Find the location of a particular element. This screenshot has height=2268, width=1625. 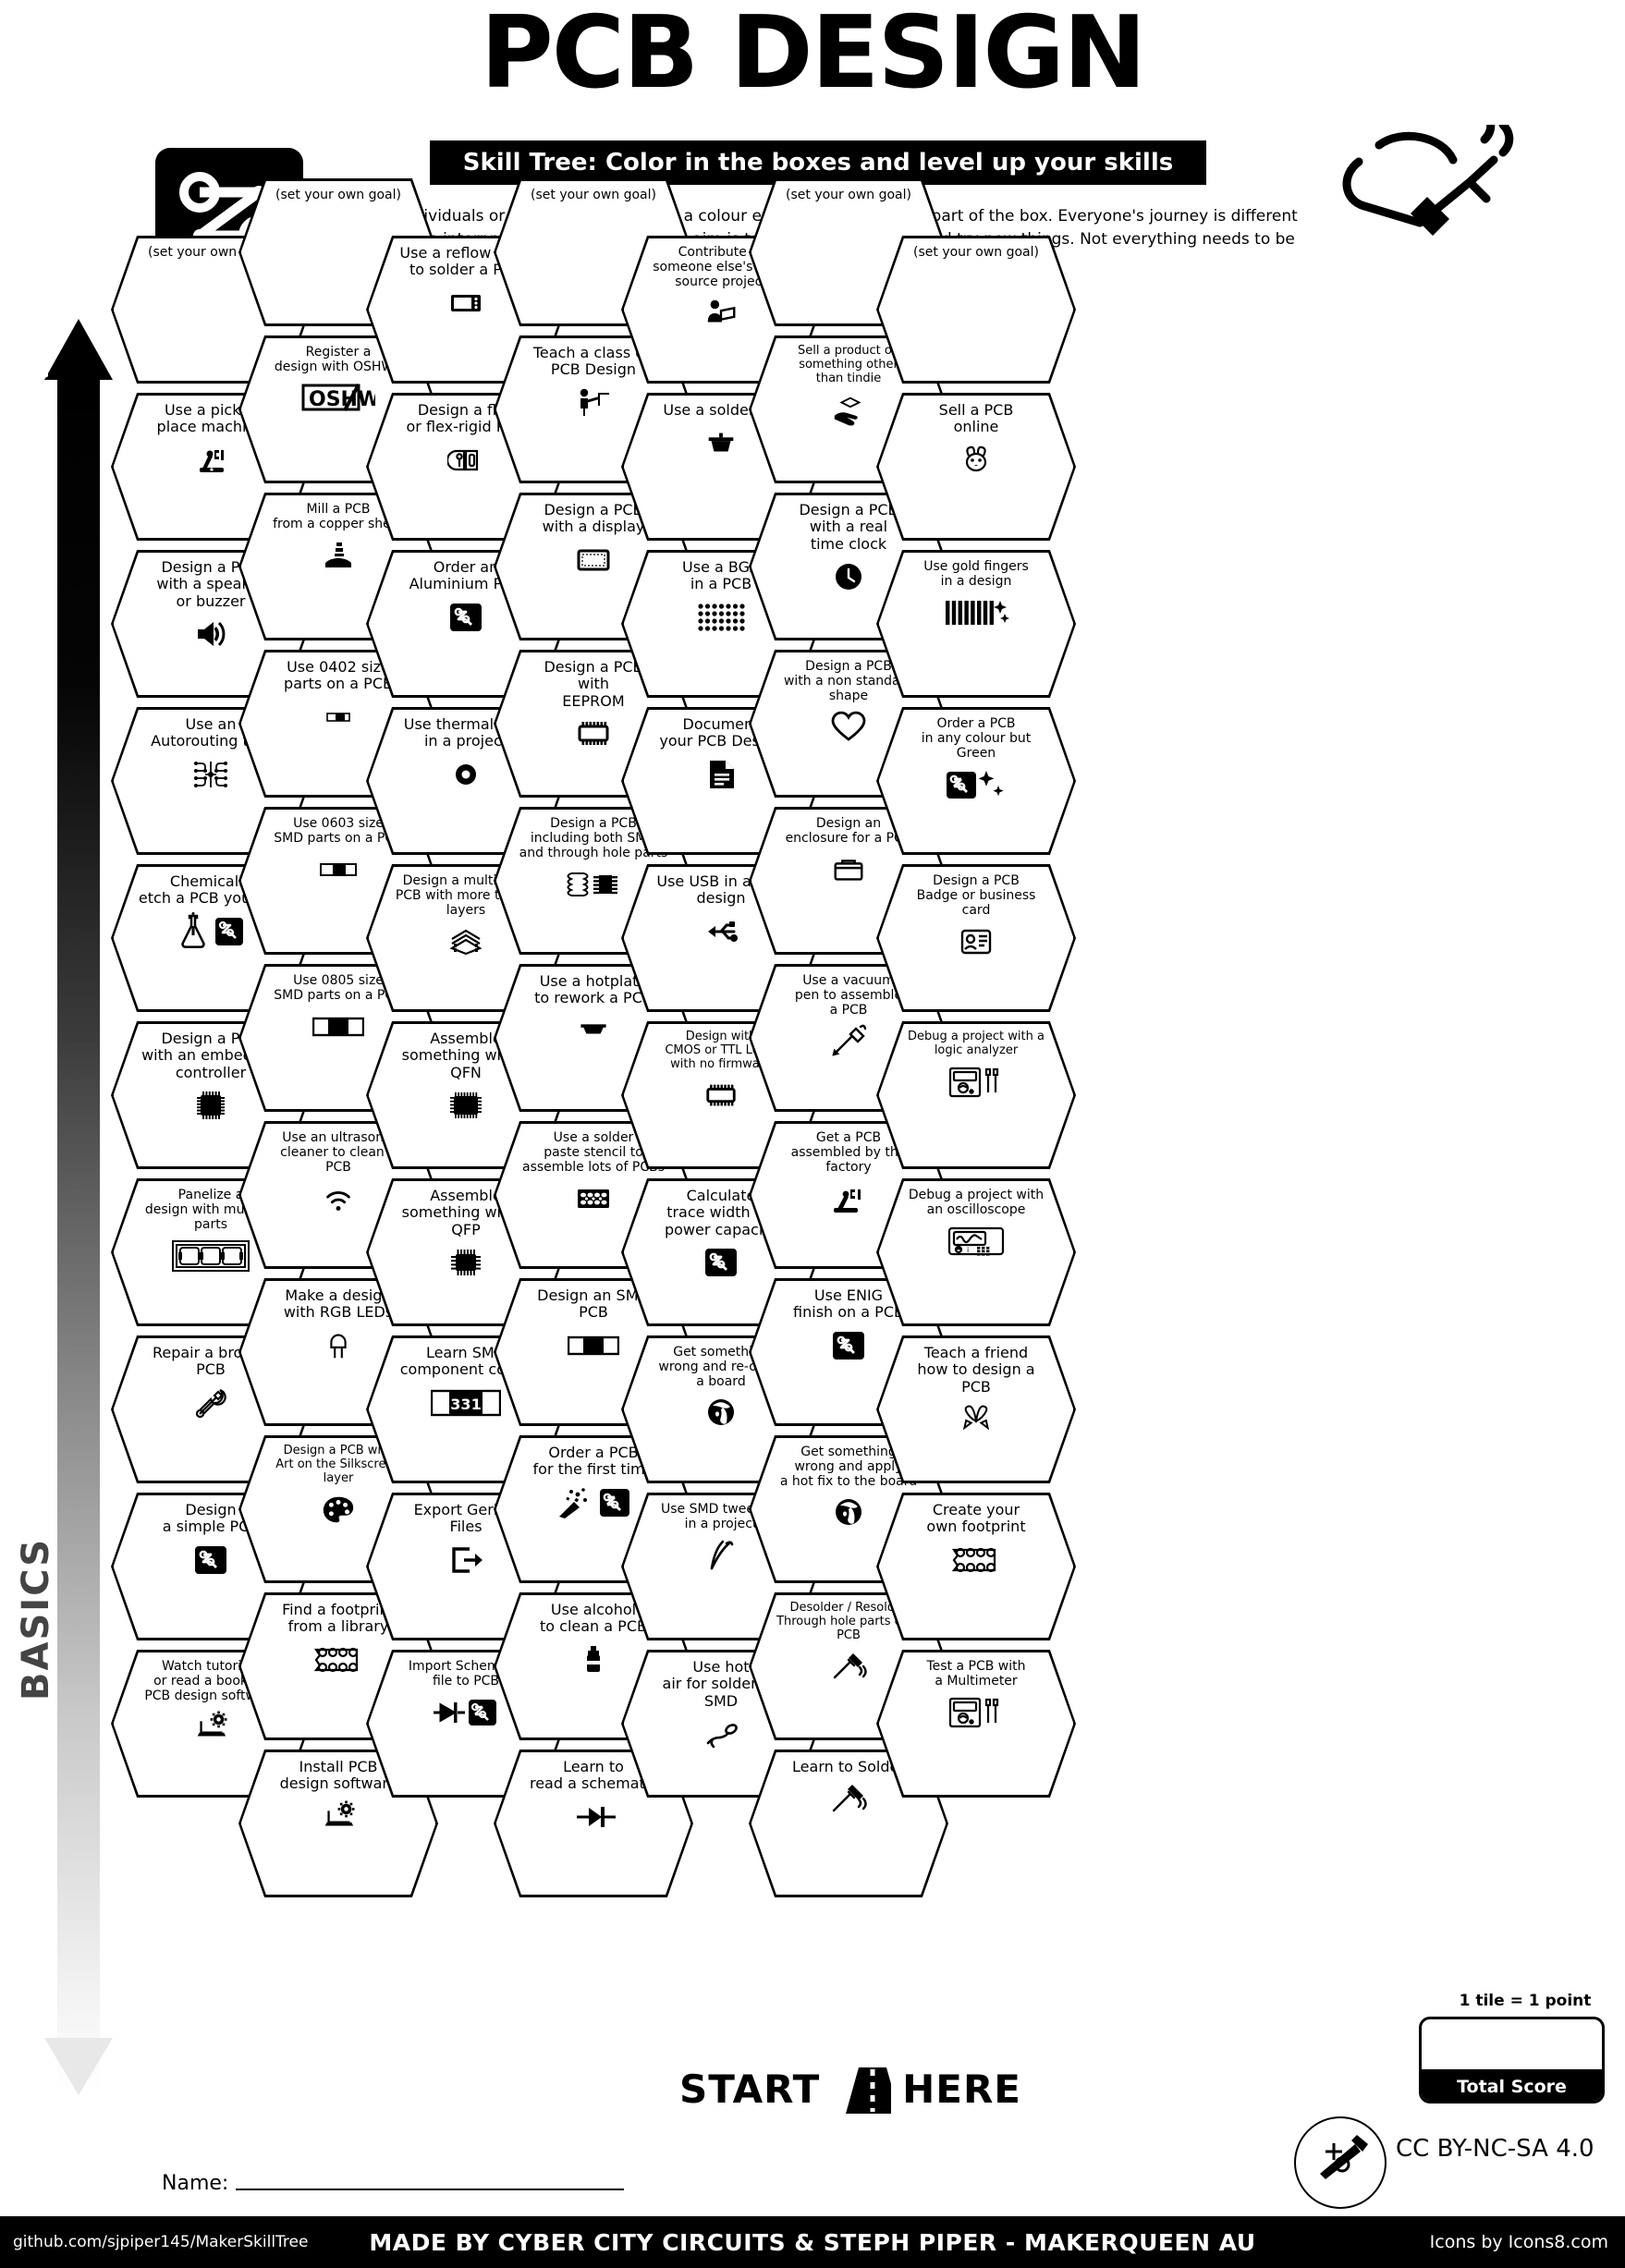

tile-content: Make a design with RGB LEDs is located at coordinates (338, 1352).